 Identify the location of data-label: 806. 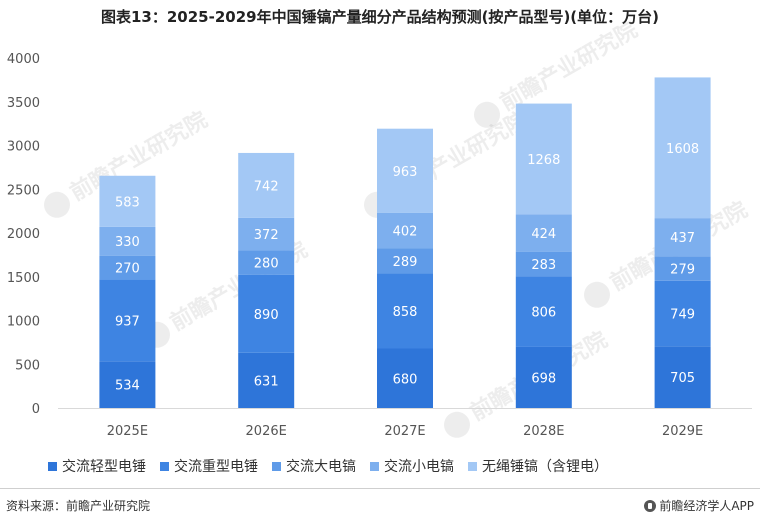
(543, 313).